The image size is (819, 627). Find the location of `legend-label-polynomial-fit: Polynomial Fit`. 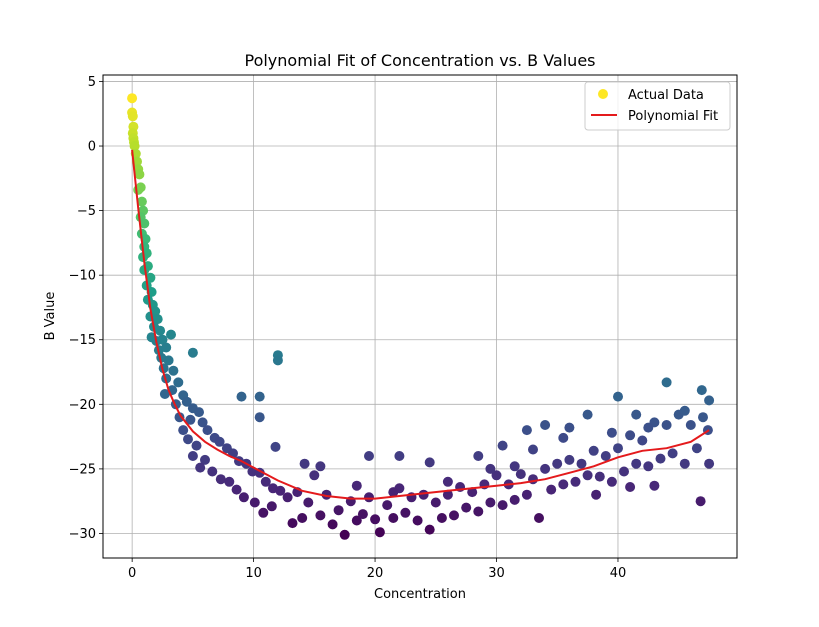

legend-label-polynomial-fit: Polynomial Fit is located at coordinates (673, 116).